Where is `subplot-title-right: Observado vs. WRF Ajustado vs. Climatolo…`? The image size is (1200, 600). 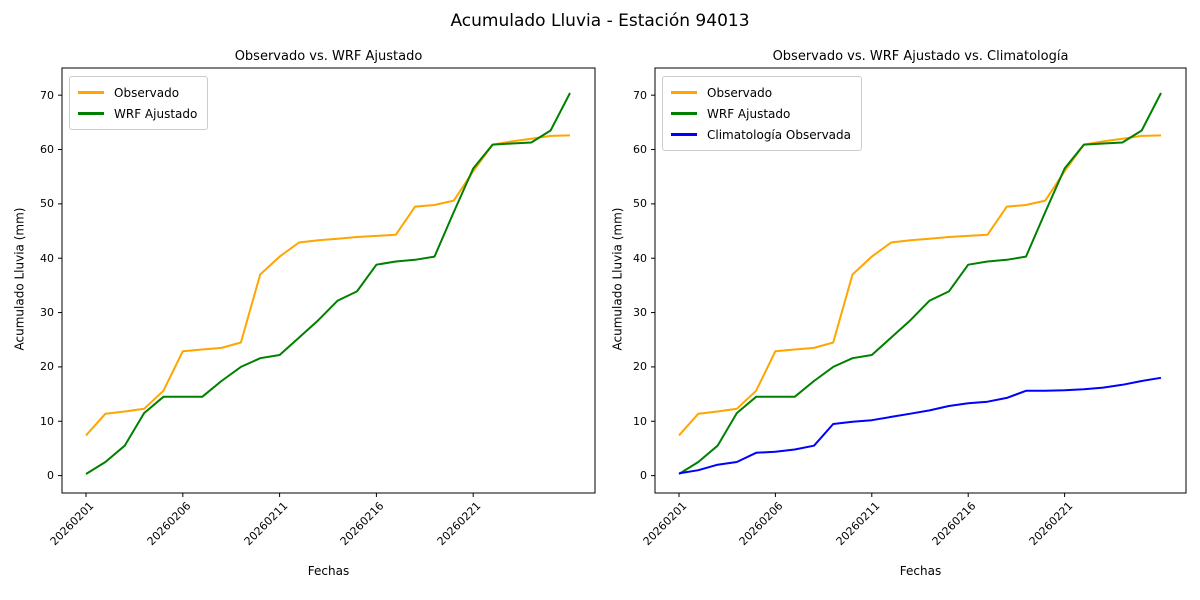 subplot-title-right: Observado vs. WRF Ajustado vs. Climatolo… is located at coordinates (920, 56).